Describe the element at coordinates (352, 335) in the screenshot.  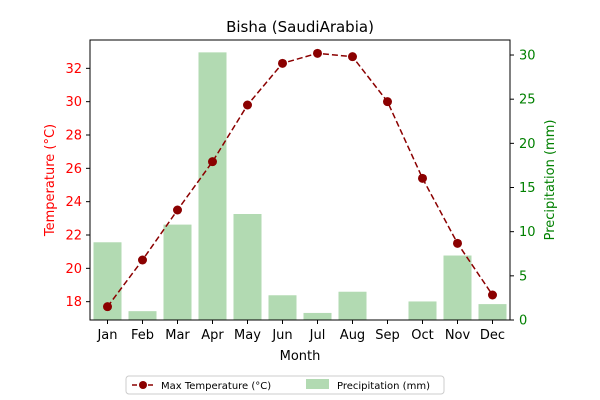
I see `x-tick-label: Aug` at that location.